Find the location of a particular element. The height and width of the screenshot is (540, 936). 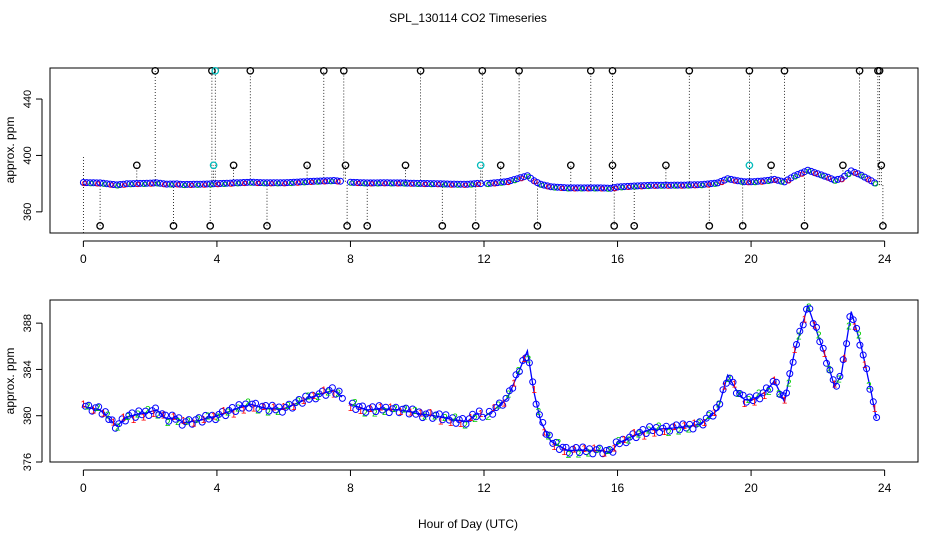

bottom-x-axis-tick-label: 8 is located at coordinates (350, 488).